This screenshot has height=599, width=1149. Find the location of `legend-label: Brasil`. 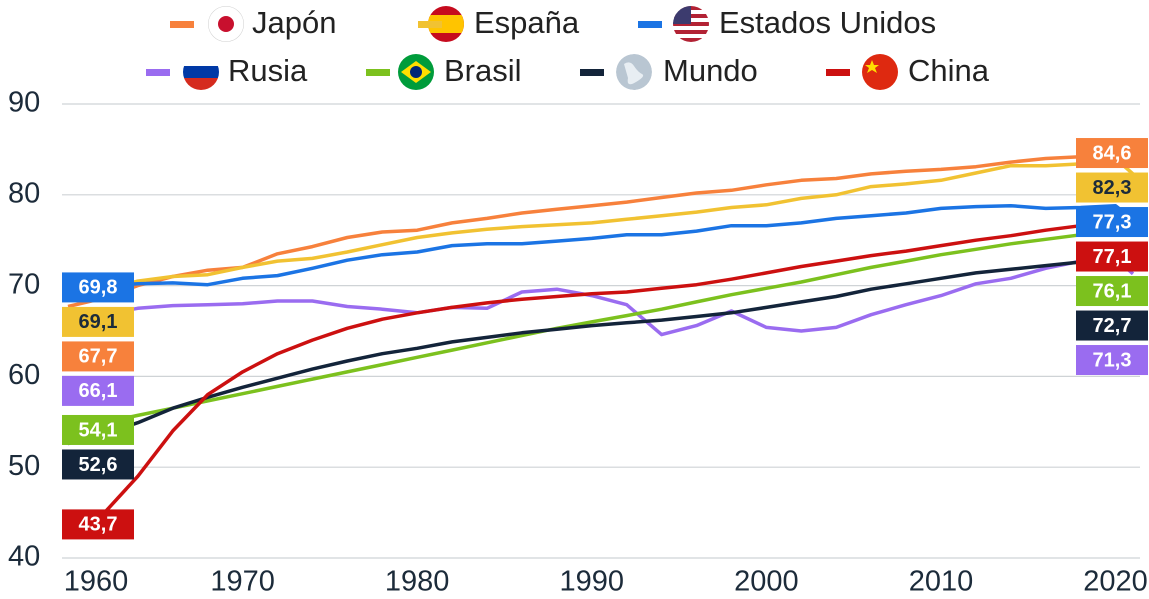

legend-label: Brasil is located at coordinates (483, 70).